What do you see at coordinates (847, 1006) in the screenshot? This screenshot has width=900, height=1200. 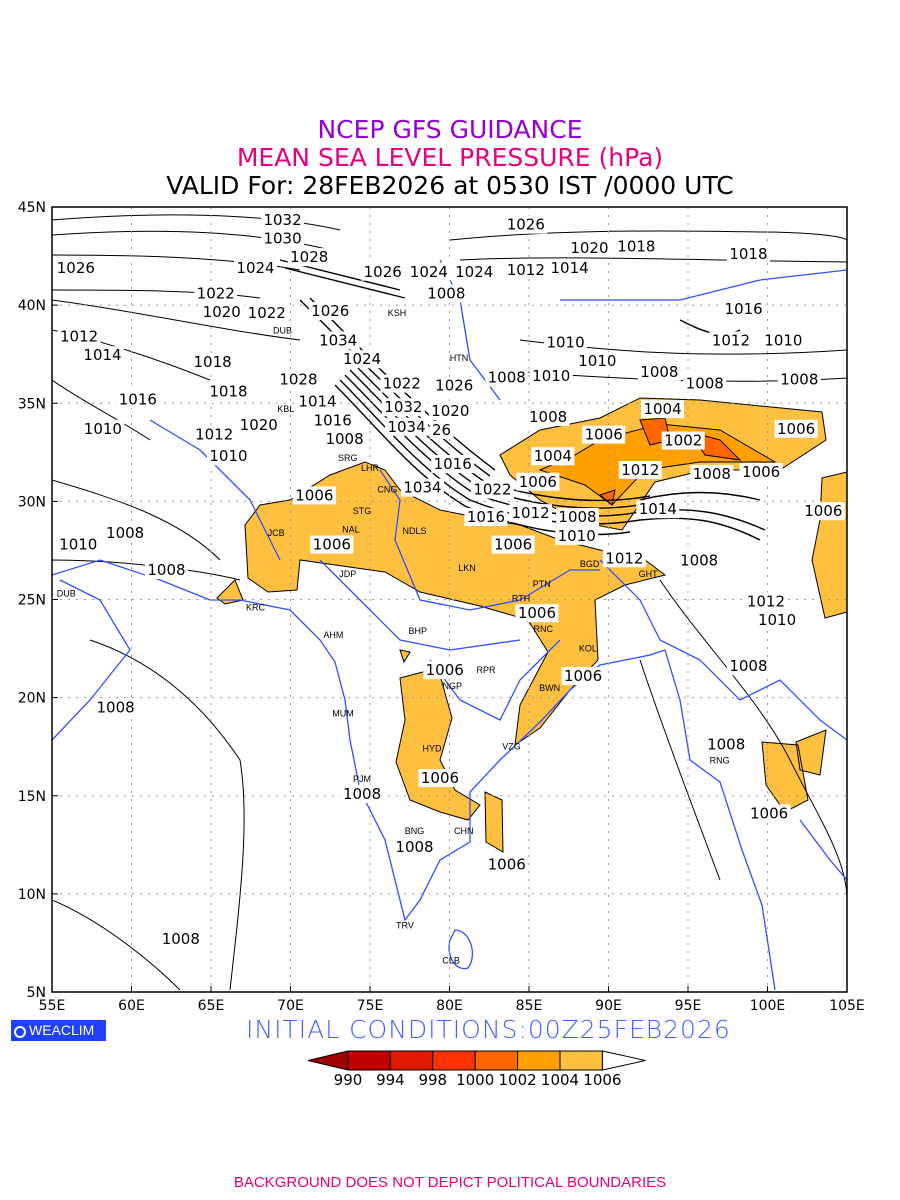 I see `lon-tick-label: 105E` at bounding box center [847, 1006].